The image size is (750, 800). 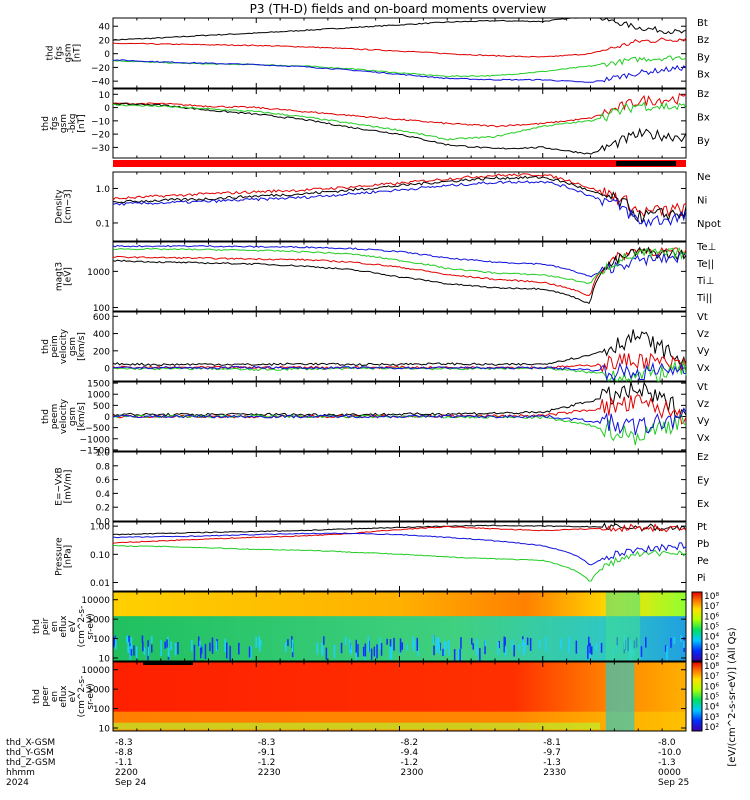 What do you see at coordinates (670, 753) in the screenshot?
I see `xaxis-value: -10.0` at bounding box center [670, 753].